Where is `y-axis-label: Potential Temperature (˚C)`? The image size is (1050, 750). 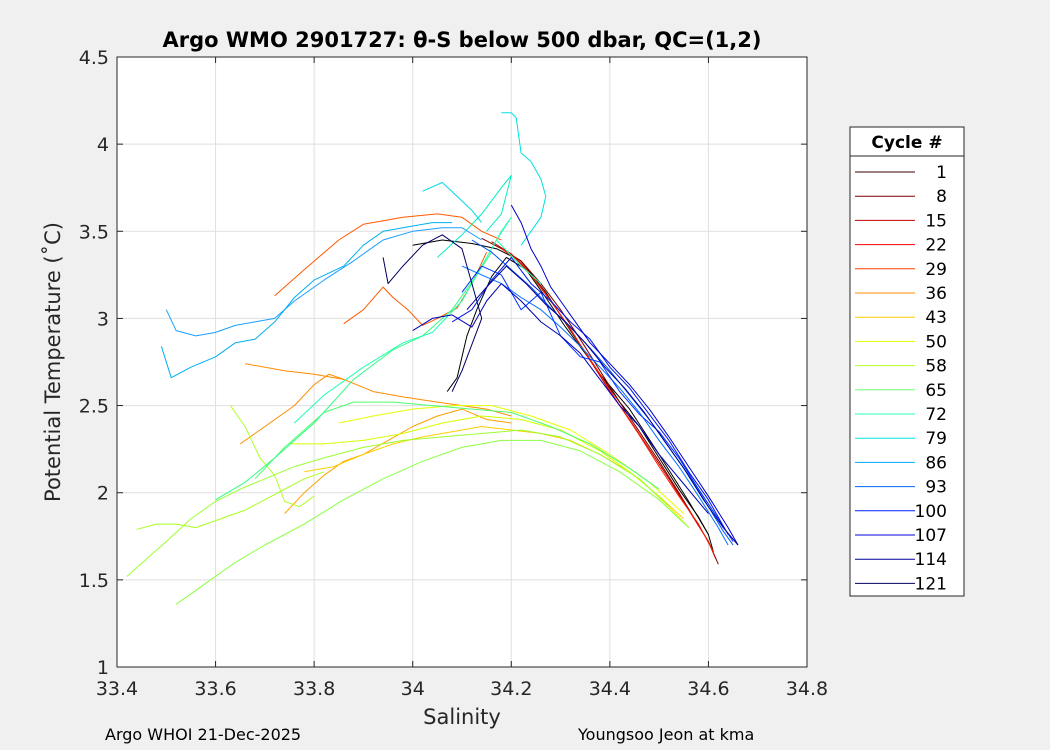
y-axis-label: Potential Temperature (˚C) is located at coordinates (53, 362).